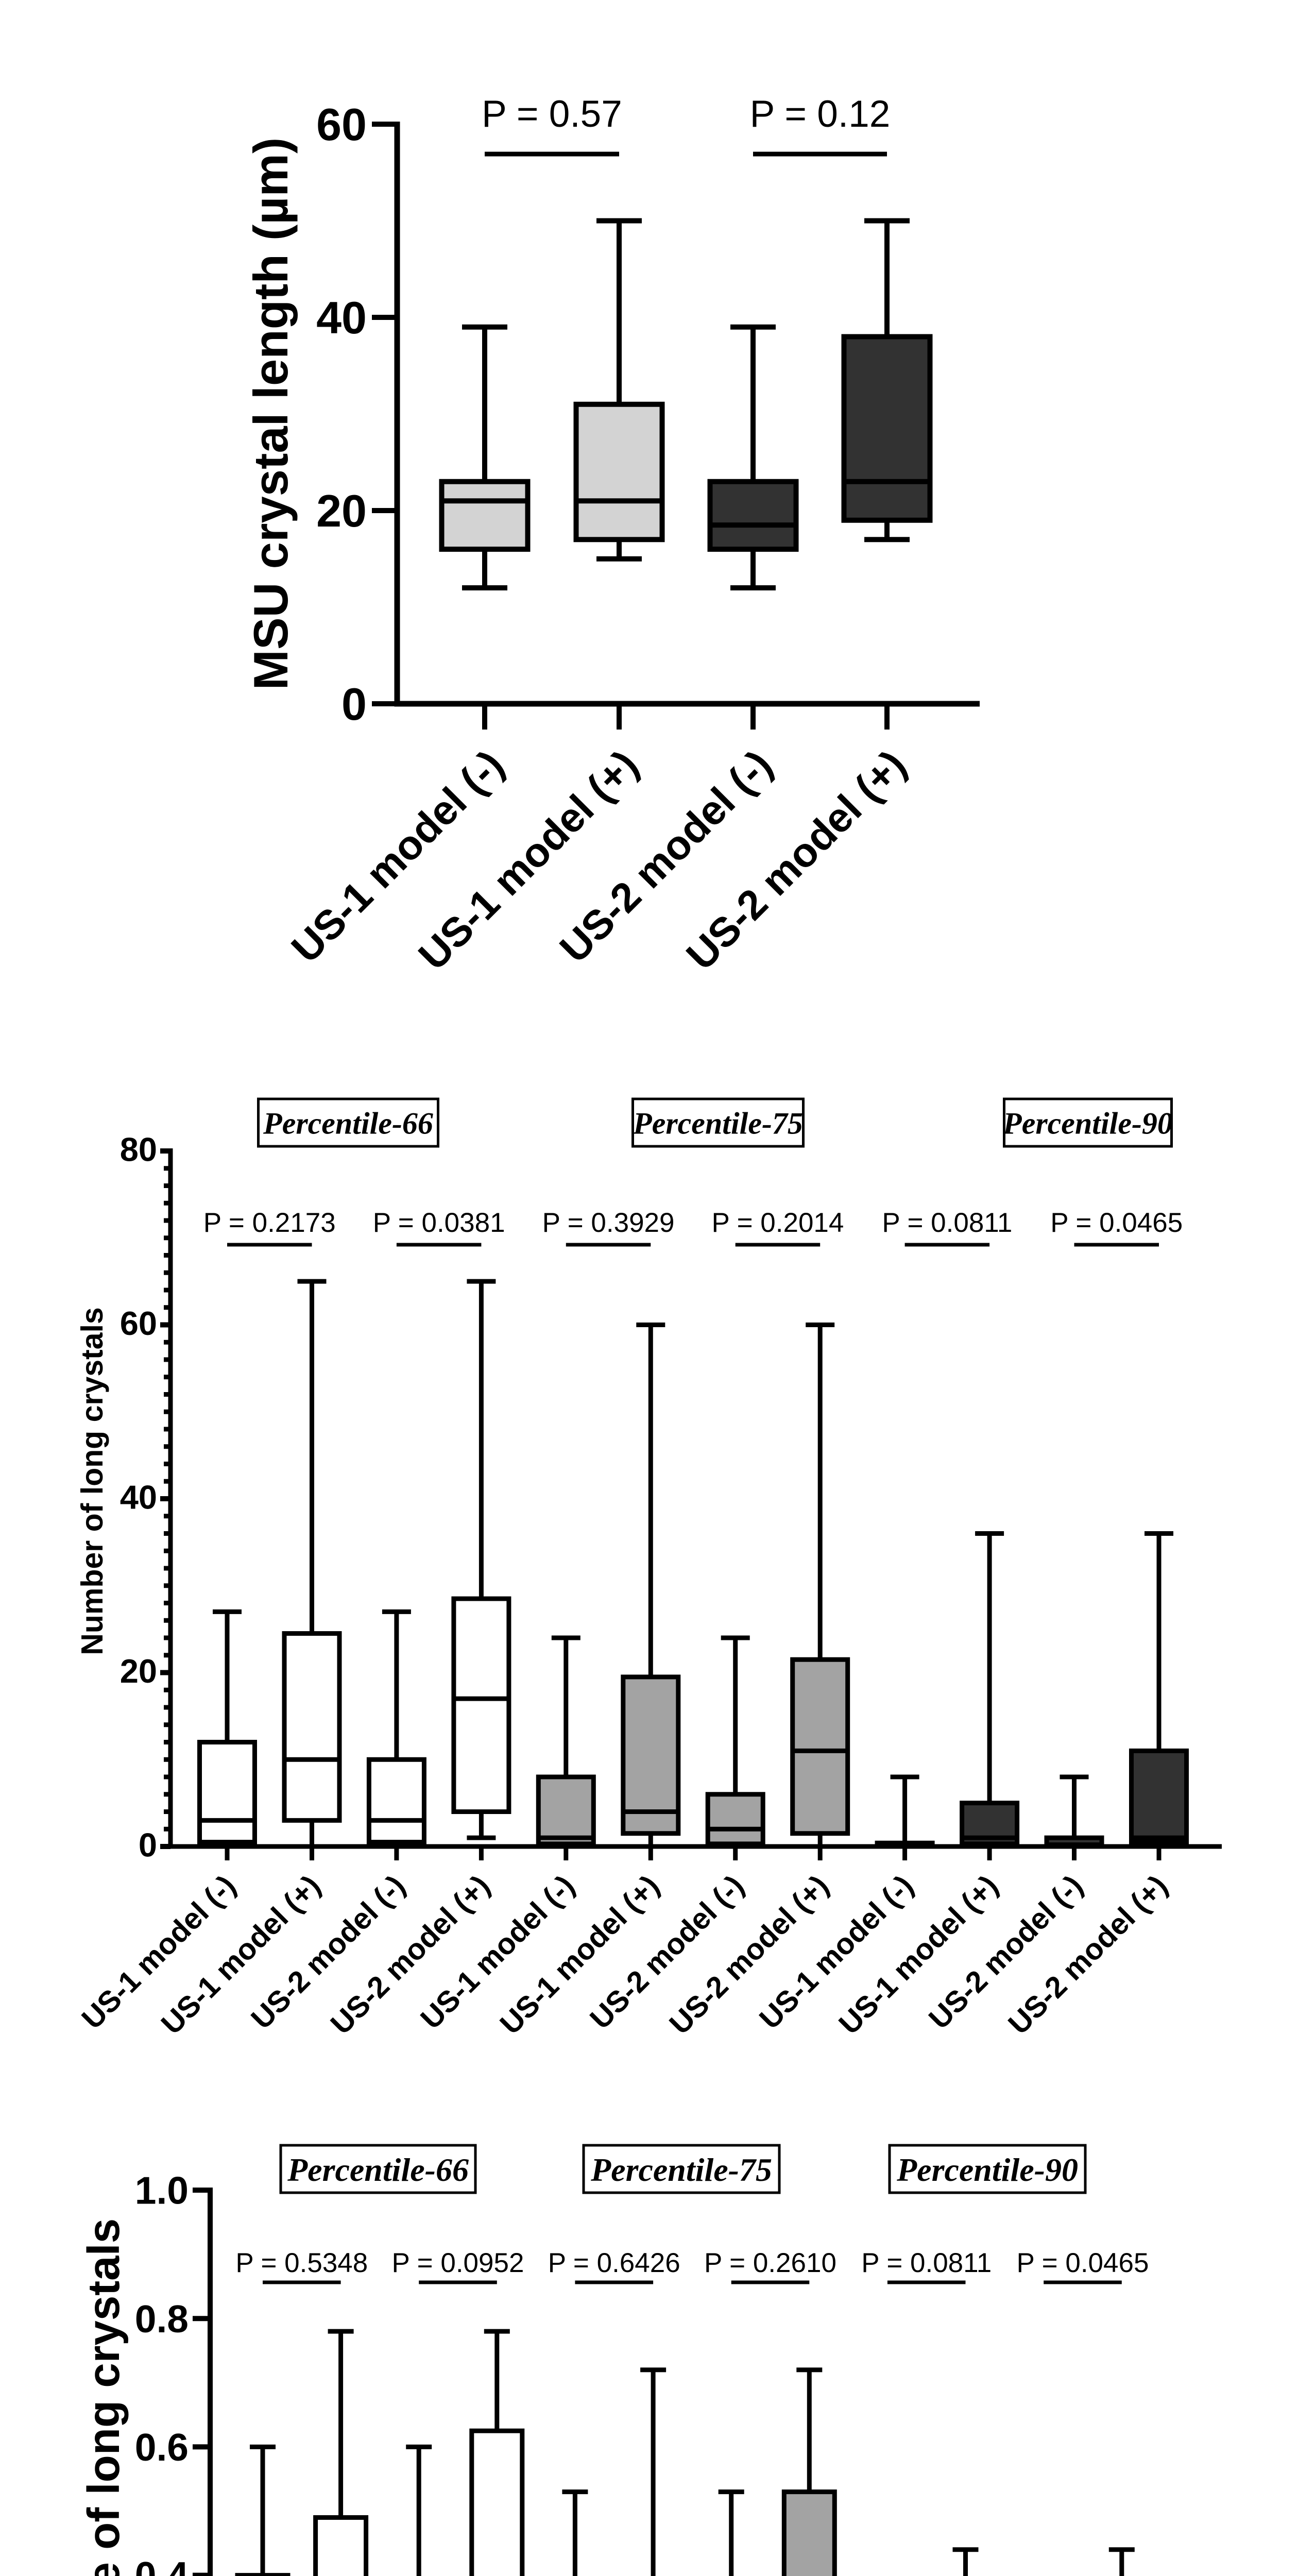 The image size is (1315, 2576). I want to click on p-value-label: P = 0.57, so click(552, 114).